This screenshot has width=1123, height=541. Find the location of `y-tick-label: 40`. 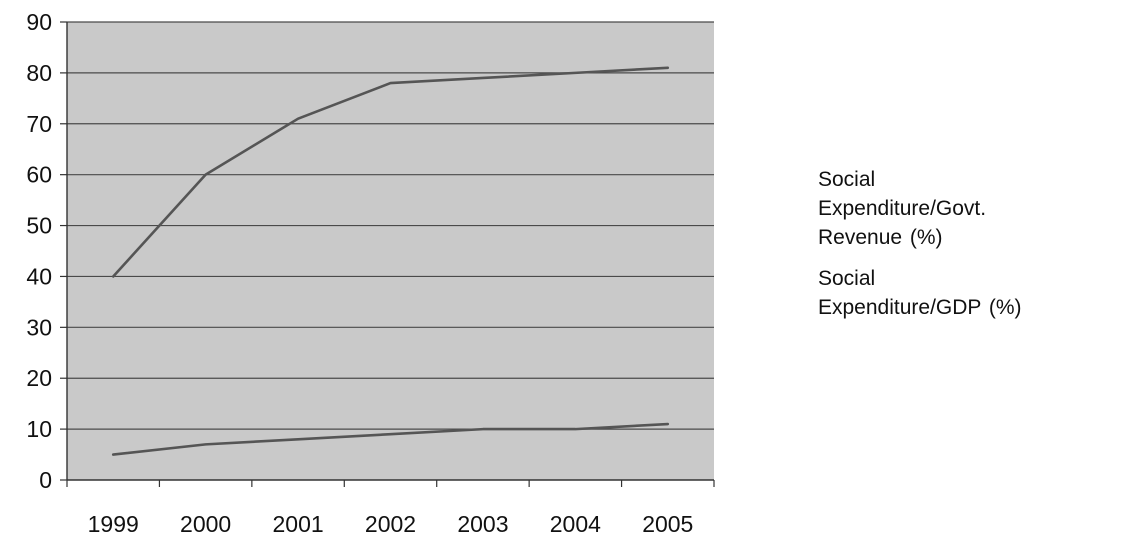

y-tick-label: 40 is located at coordinates (39, 276).